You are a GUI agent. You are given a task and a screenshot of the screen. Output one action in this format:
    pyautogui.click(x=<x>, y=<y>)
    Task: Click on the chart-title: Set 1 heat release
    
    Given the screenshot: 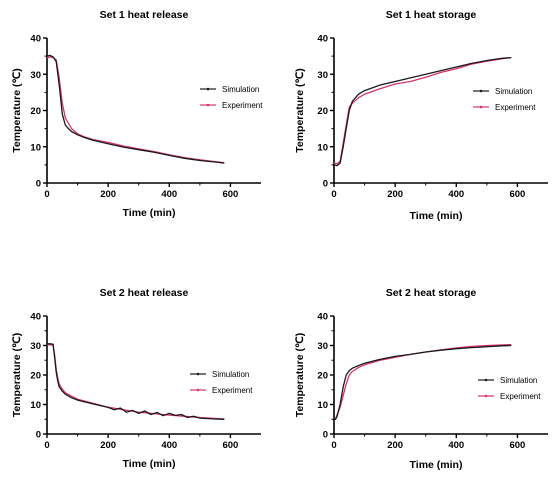 What is the action you would take?
    pyautogui.click(x=144, y=15)
    